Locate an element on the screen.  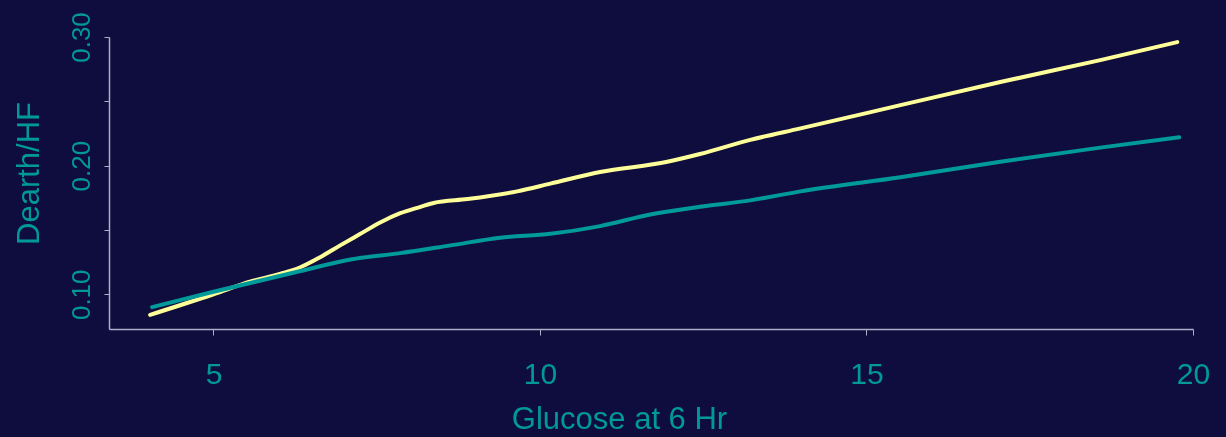
x-tick-label: 20 is located at coordinates (1193, 373).